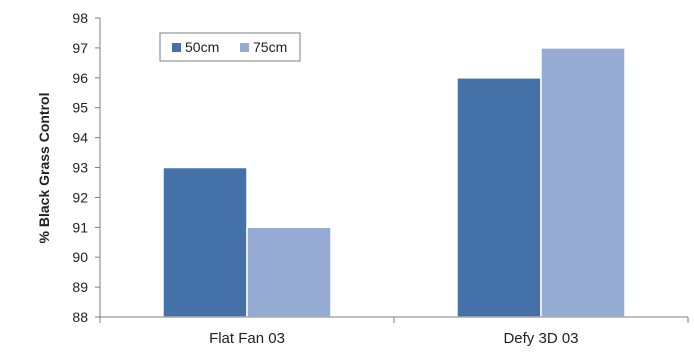 Image resolution: width=694 pixels, height=352 pixels. Describe the element at coordinates (80, 18) in the screenshot. I see `y-tick-label: 98` at that location.